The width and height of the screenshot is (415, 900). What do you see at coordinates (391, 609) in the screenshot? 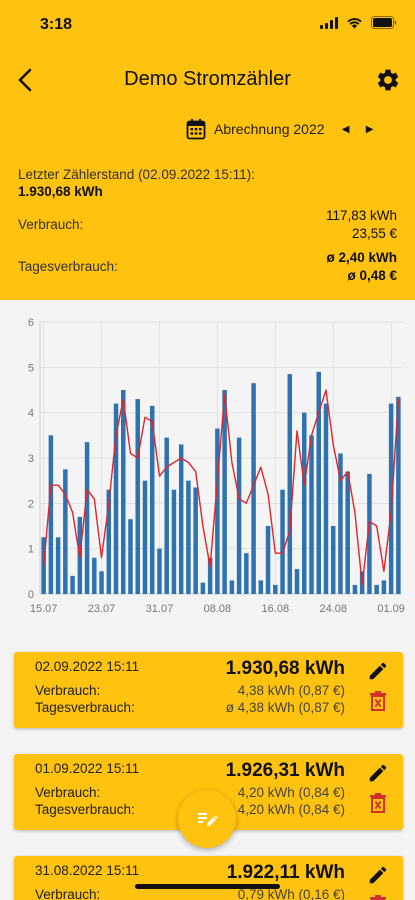
I see `x-tick-label: 01.09` at bounding box center [391, 609].